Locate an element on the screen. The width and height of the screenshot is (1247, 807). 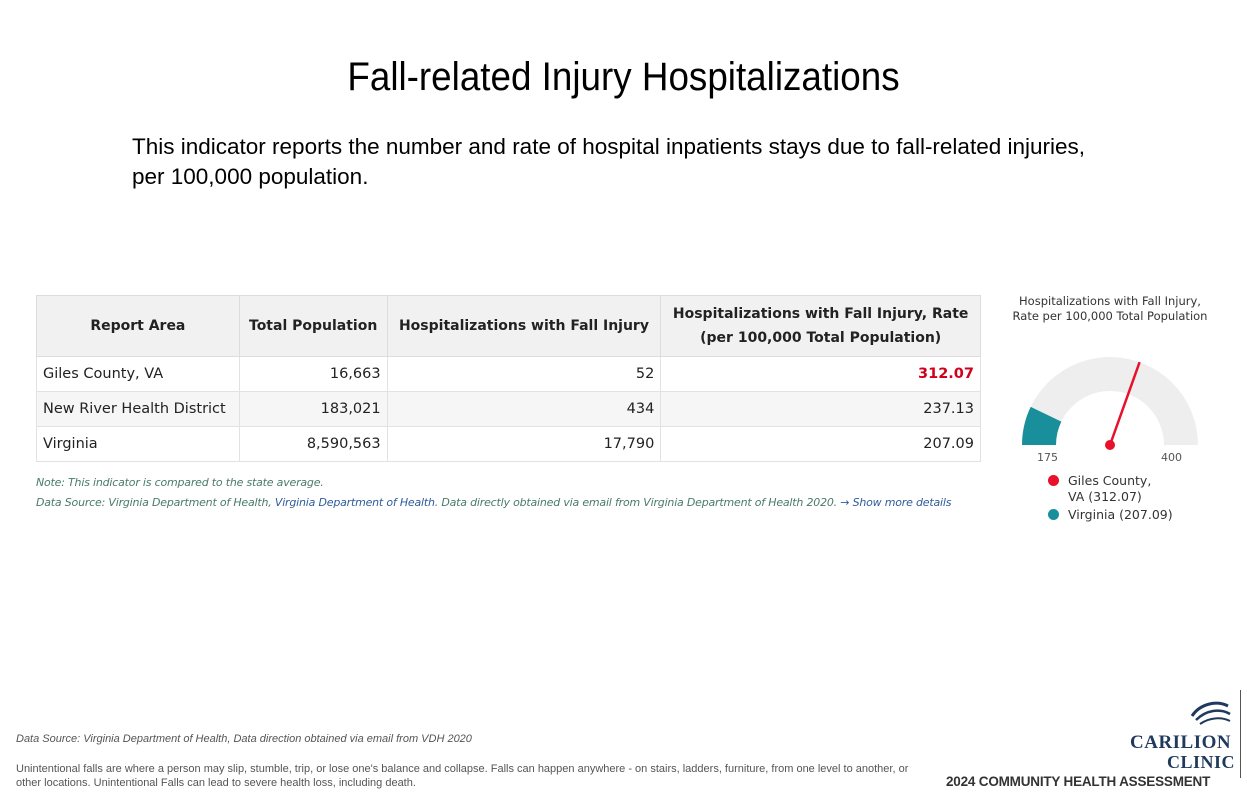
header-hospitalizations: Hospitalizations with Fall Injury is located at coordinates (524, 326).